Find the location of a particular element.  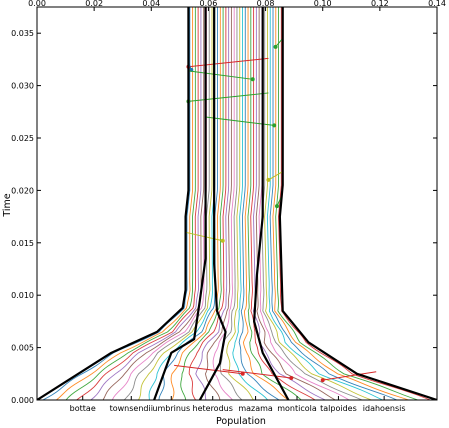

x-axis-category-label: talpoides is located at coordinates (338, 408).